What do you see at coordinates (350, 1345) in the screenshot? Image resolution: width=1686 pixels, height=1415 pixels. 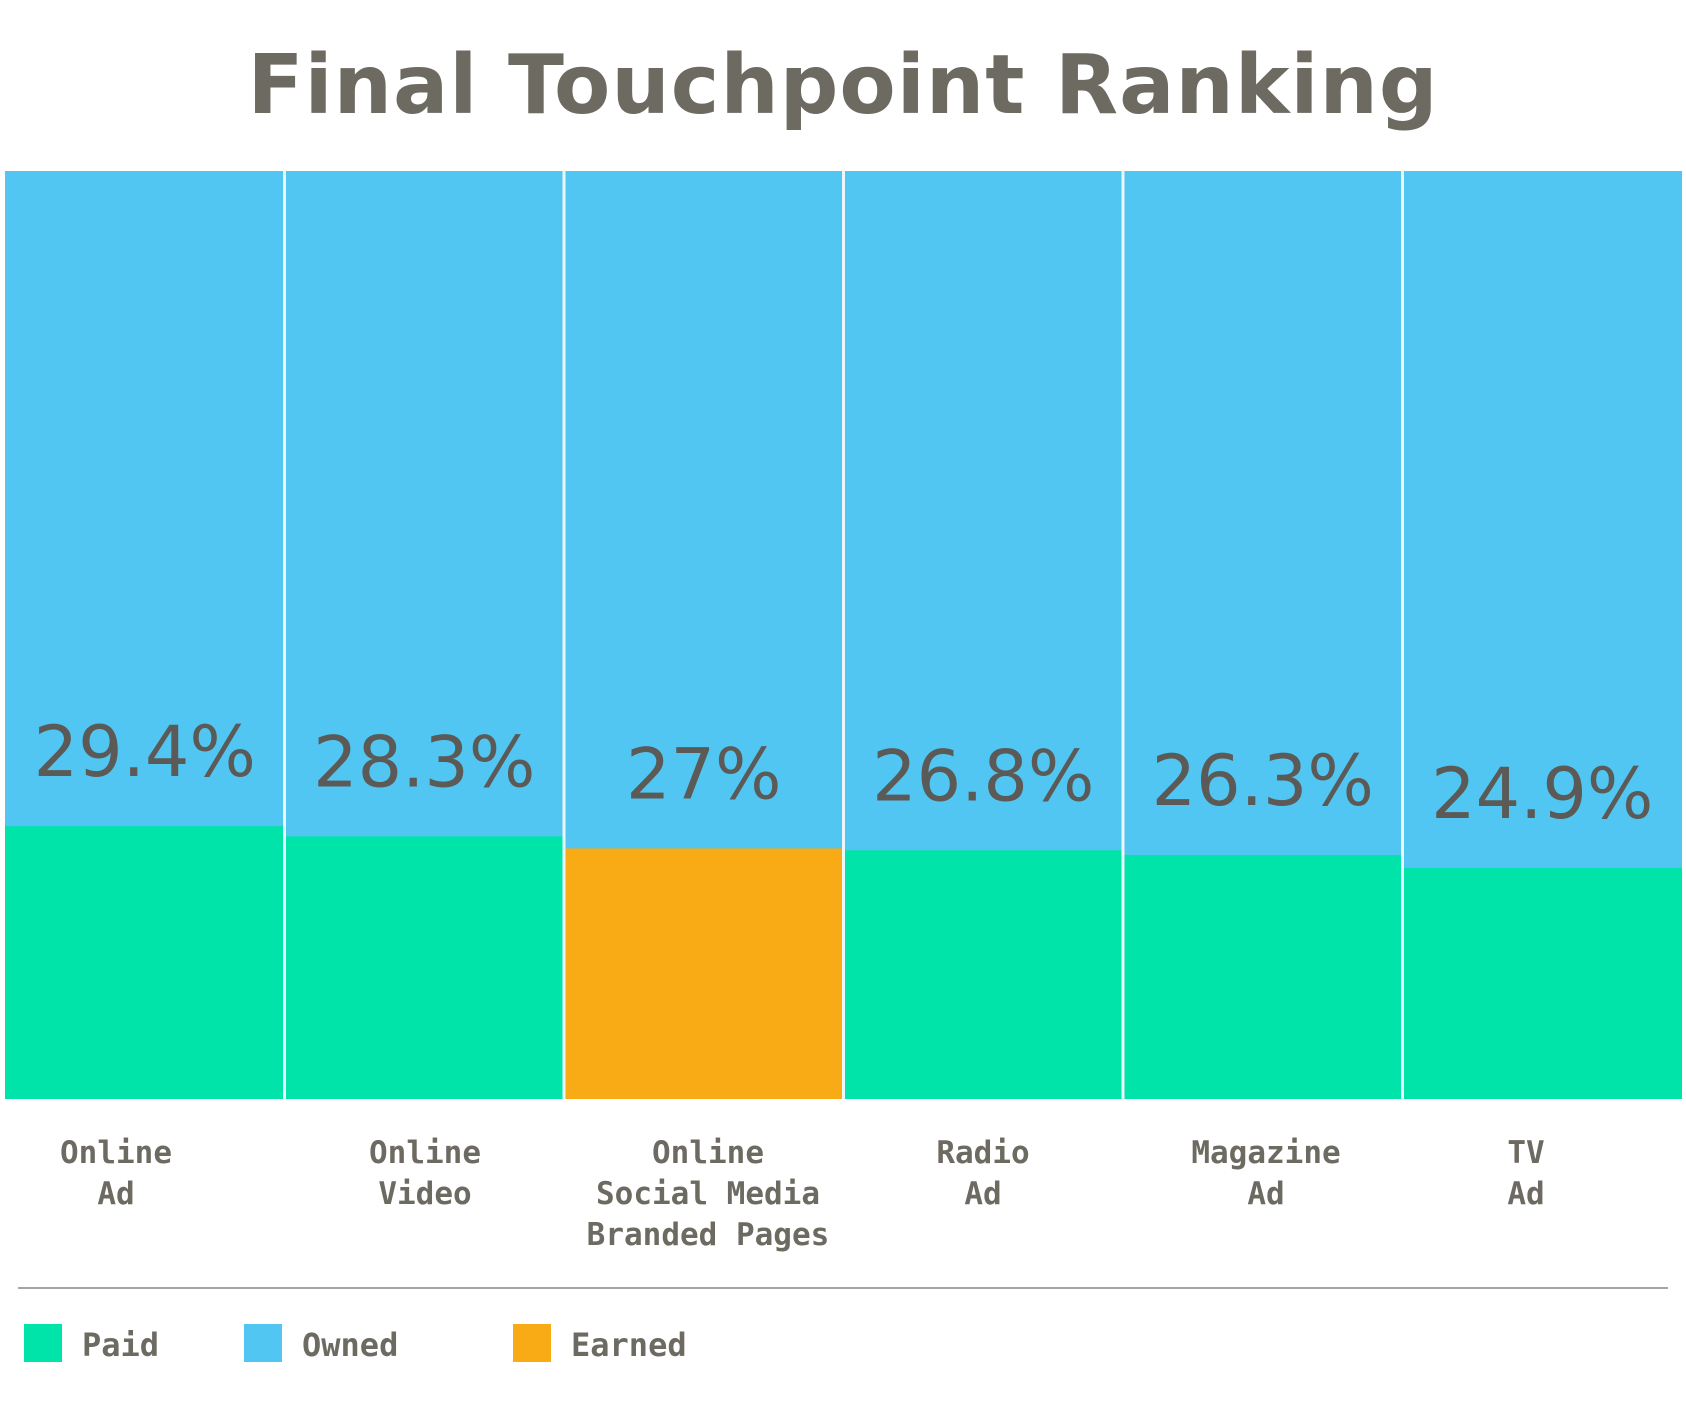 I see `legend-label-owned: Owned` at bounding box center [350, 1345].